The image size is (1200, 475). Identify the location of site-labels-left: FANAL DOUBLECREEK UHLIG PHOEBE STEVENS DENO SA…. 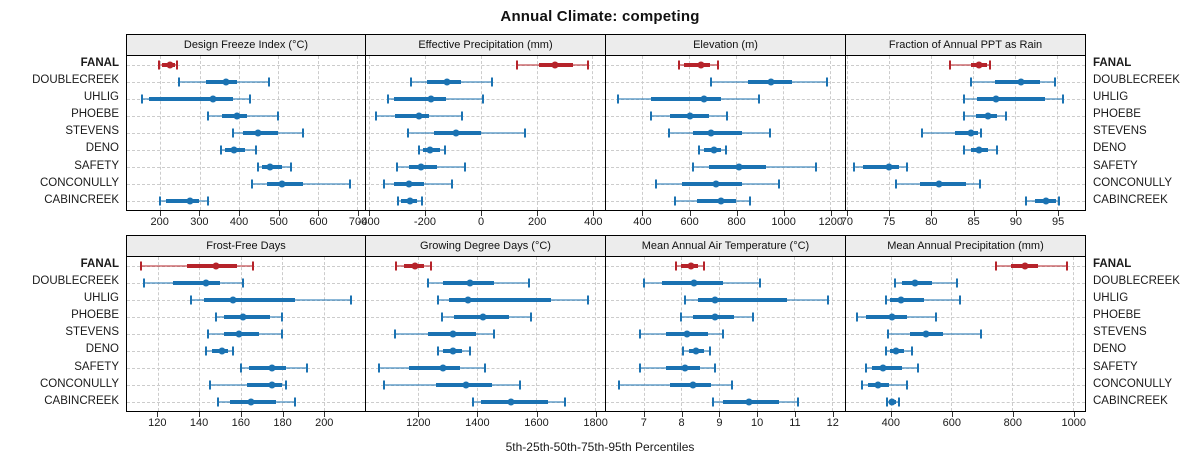
(63, 121).